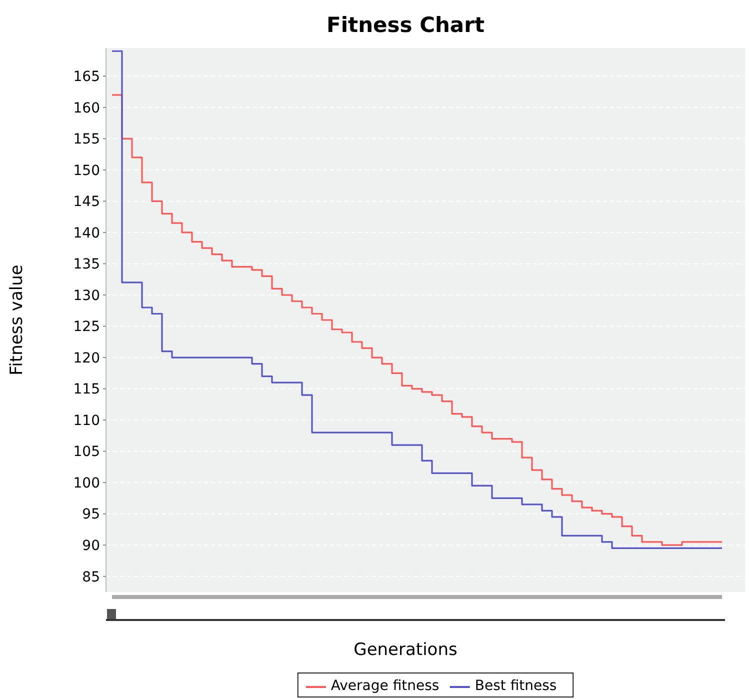  Describe the element at coordinates (86, 170) in the screenshot. I see `y-tick-label: 150` at that location.